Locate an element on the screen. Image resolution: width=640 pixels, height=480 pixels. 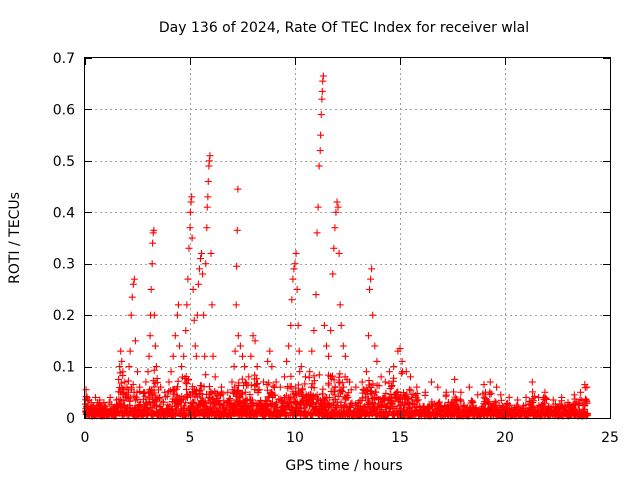
y-tick-label: 0.2 is located at coordinates (64, 316).